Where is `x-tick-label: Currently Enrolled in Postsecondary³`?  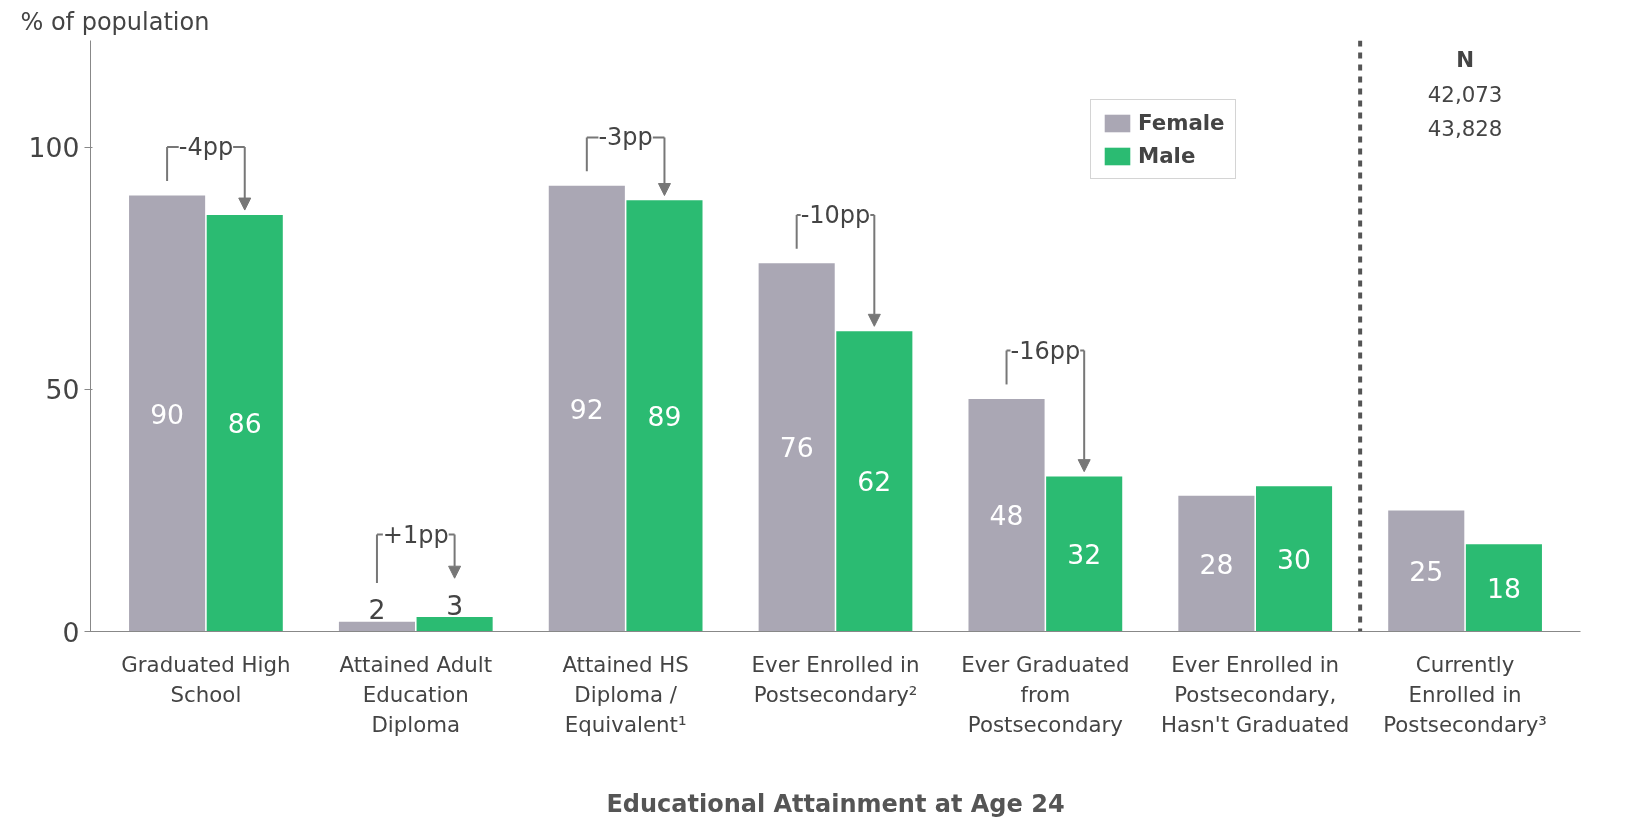
x-tick-label: Currently Enrolled in Postsecondary³ is located at coordinates (1465, 694).